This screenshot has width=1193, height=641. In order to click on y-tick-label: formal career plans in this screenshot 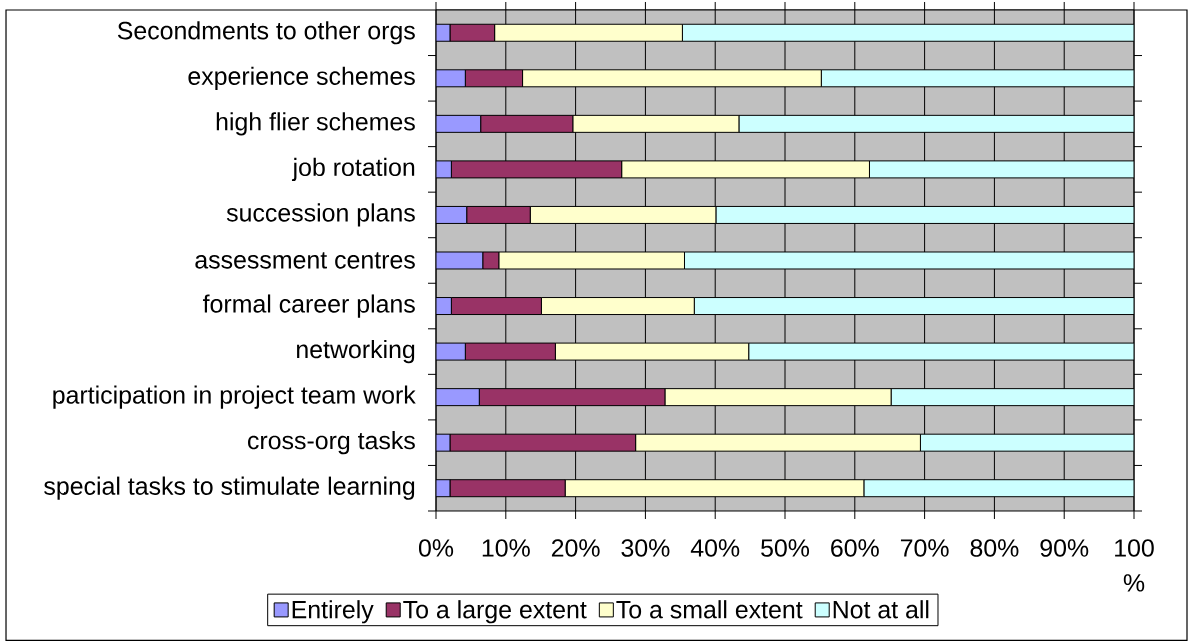, I will do `click(308, 306)`.